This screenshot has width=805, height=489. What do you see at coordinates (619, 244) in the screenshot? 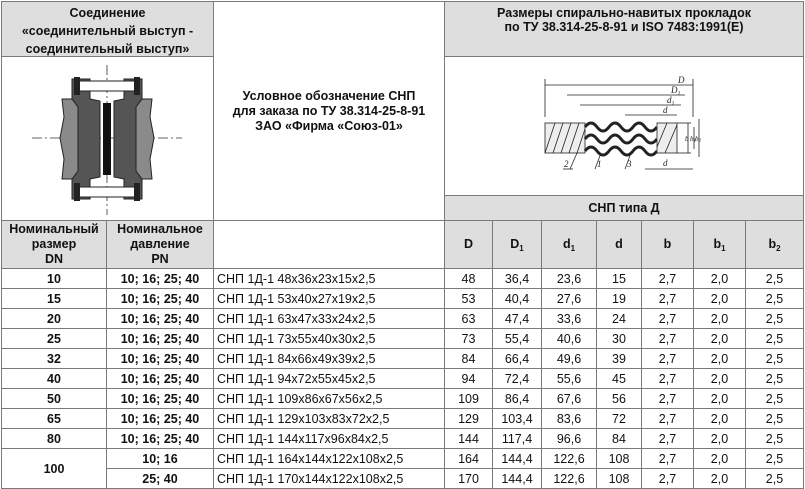
I see `col-d: d` at bounding box center [619, 244].